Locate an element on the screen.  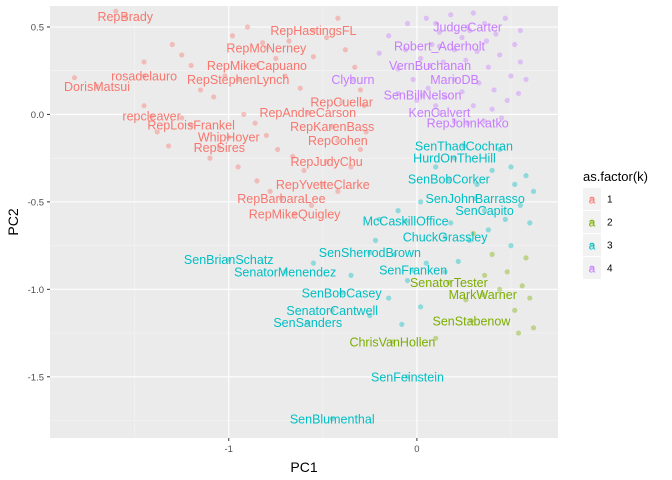
point-label: SenatorCantwell is located at coordinates (332, 311).